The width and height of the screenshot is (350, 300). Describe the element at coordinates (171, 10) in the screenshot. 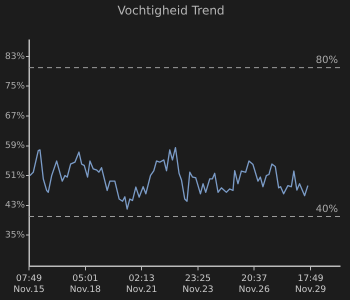

I see `chart-title: Vochtigheid Trend` at that location.